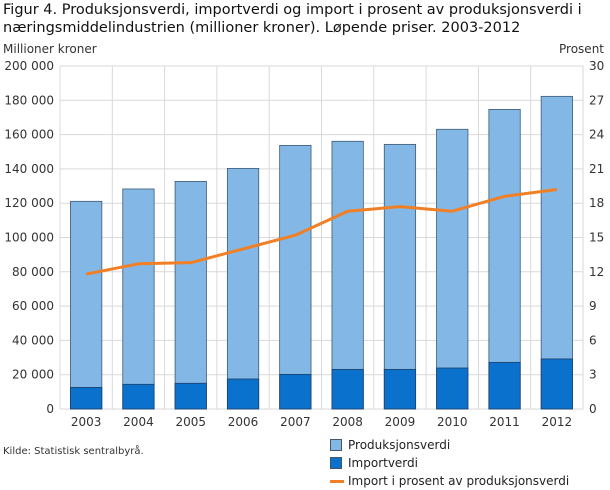 The height and width of the screenshot is (490, 610). Describe the element at coordinates (504, 422) in the screenshot. I see `x-tick-label: 2011` at that location.